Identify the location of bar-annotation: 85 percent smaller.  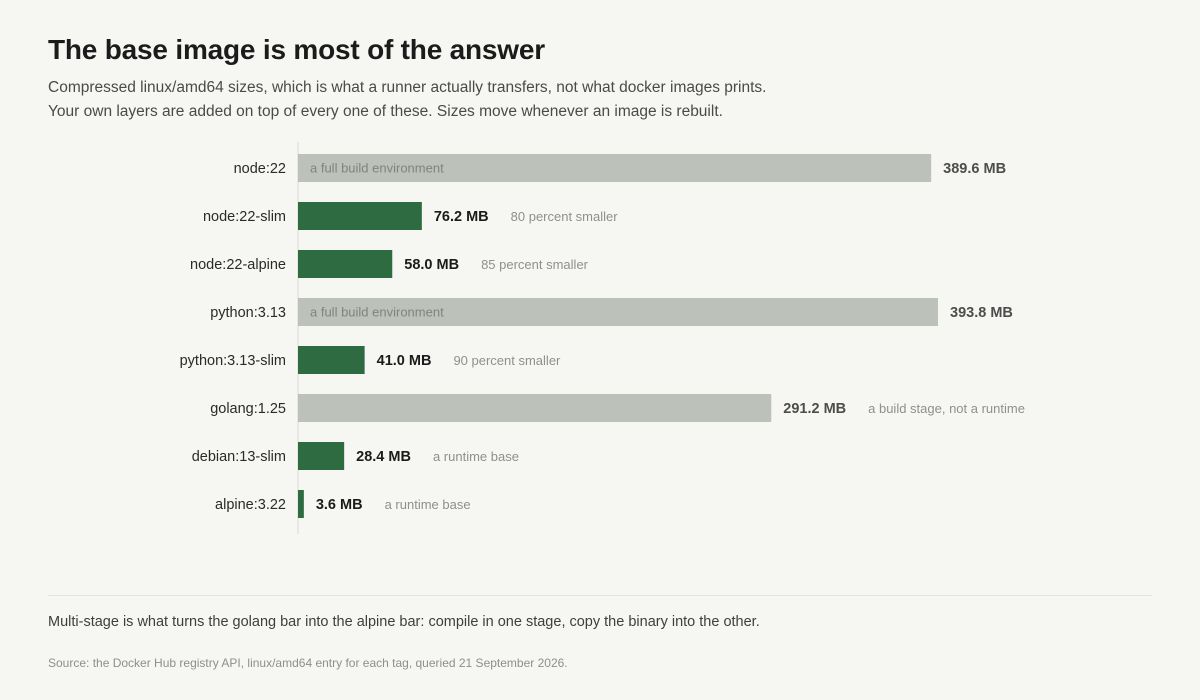
(535, 264).